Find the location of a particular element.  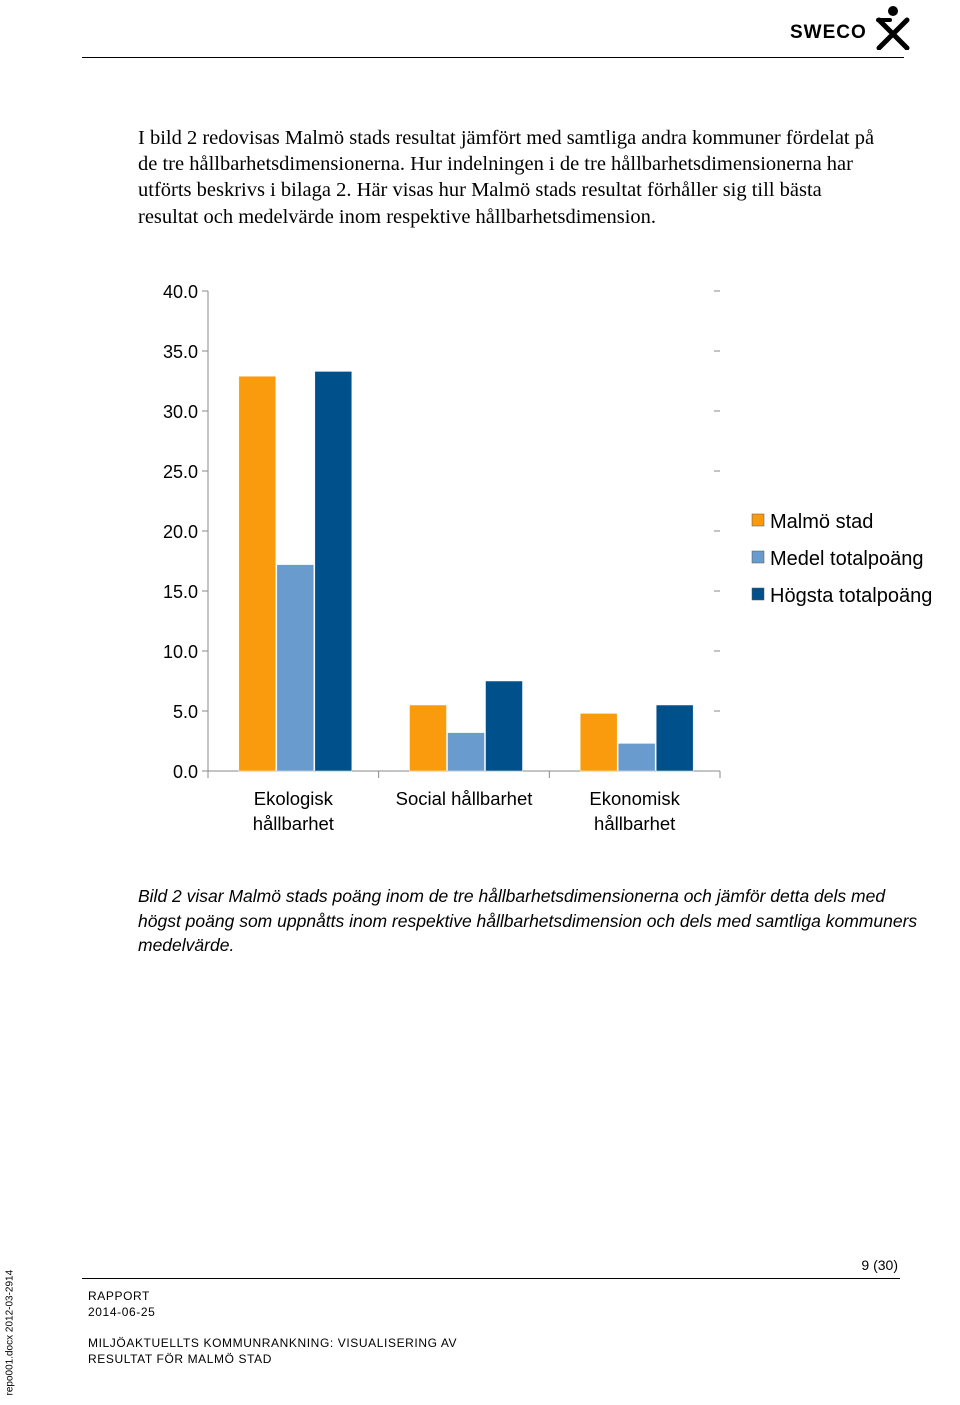

category-label: Ekologisk is located at coordinates (294, 798).